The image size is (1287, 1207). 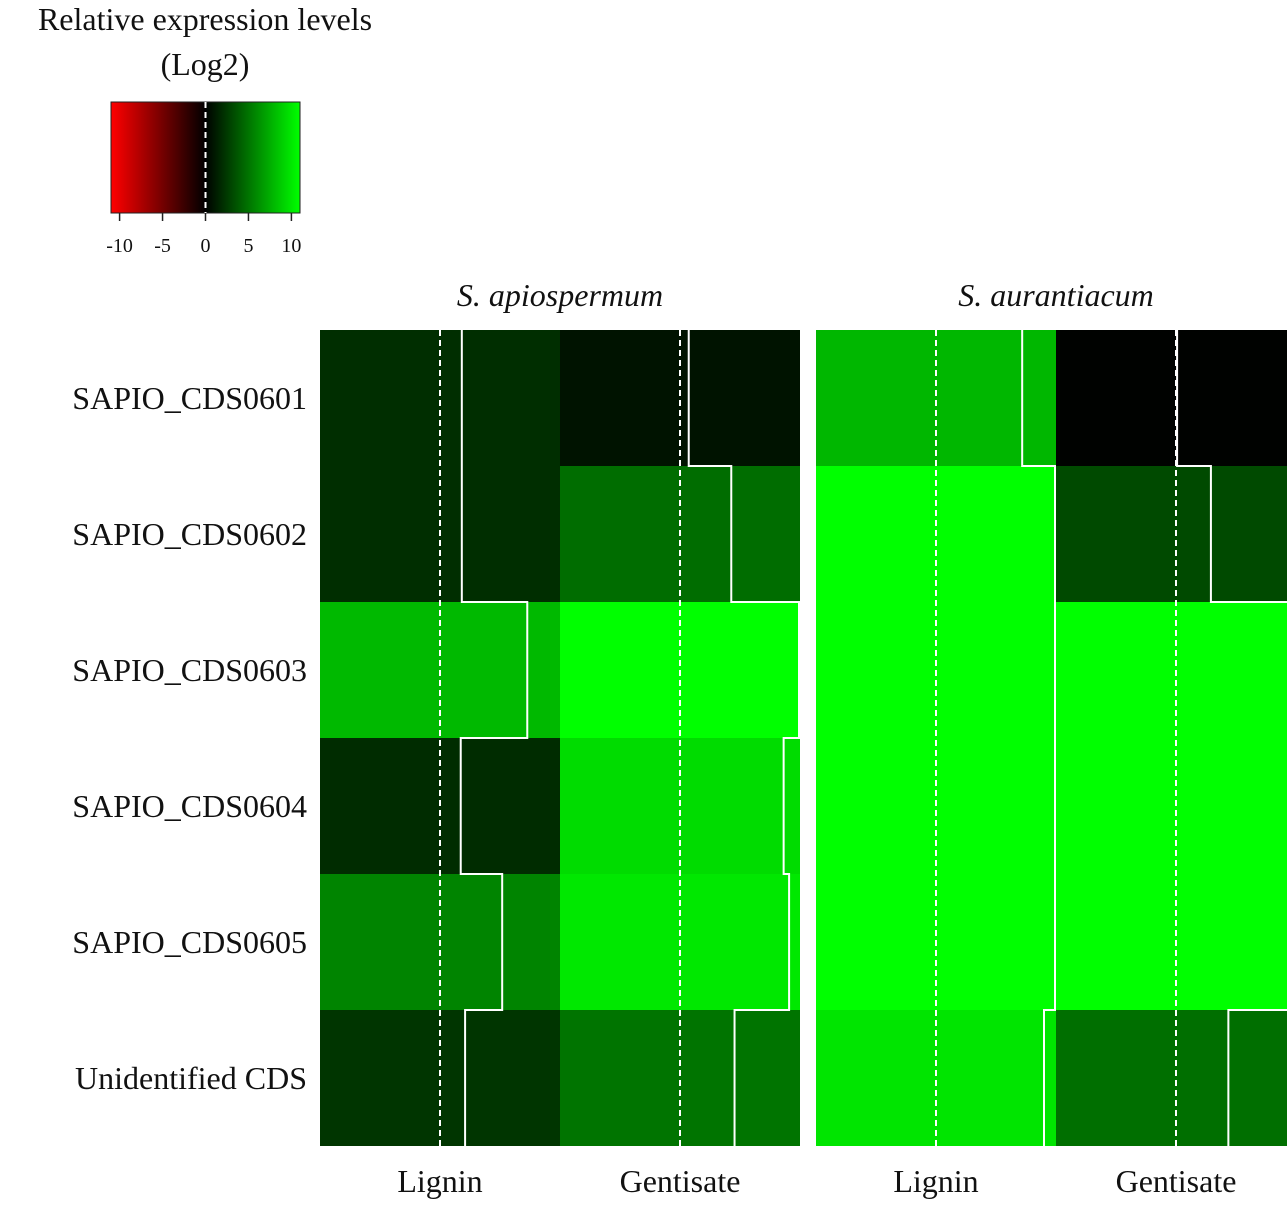 I want to click on colorbar-tick-label-3: 5, so click(x=248, y=246).